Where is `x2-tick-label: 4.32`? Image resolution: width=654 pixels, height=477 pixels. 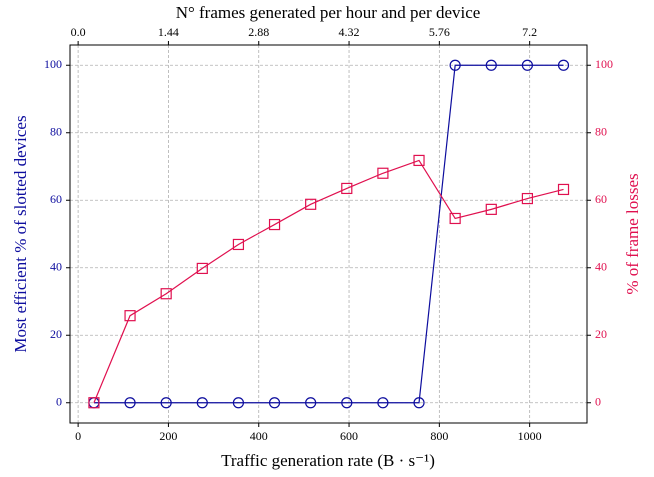 x2-tick-label: 4.32 is located at coordinates (349, 32).